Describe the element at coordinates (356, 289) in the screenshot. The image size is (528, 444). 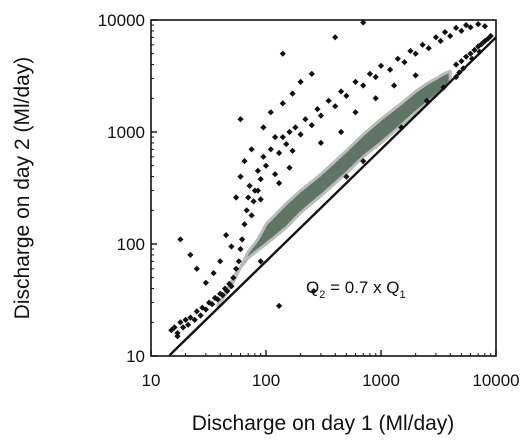
I see `equation-annotation: Q2 = 0.7 x Q1` at that location.